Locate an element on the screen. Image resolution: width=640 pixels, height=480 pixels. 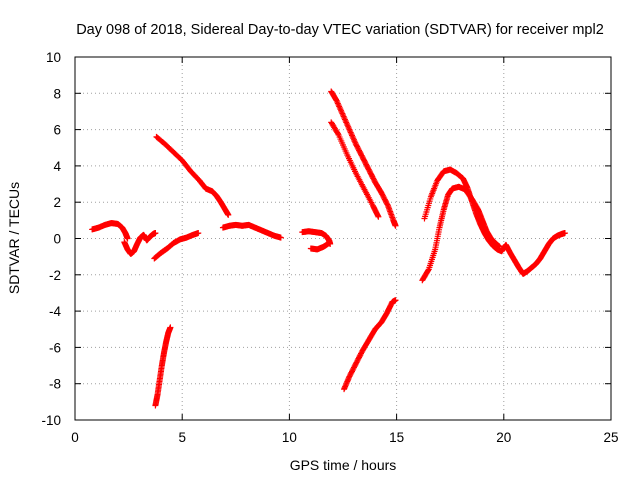
y-tick-label: 10 is located at coordinates (53, 57).